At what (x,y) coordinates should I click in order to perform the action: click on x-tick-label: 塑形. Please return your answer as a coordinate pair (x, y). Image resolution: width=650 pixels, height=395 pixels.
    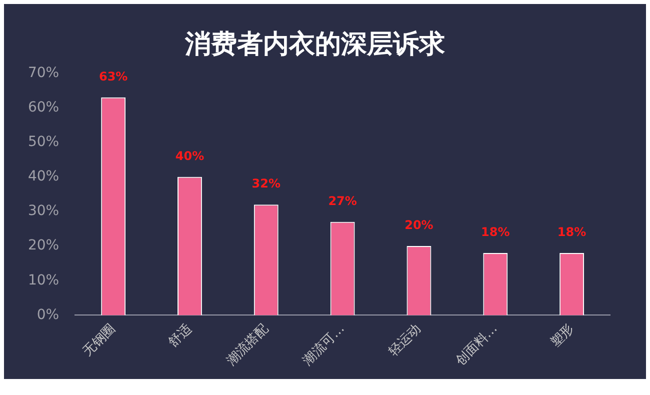
    Looking at the image, I should click on (562, 335).